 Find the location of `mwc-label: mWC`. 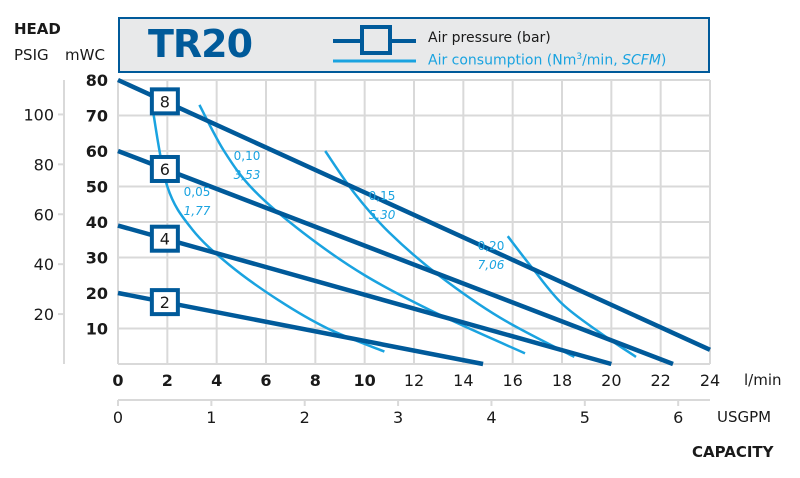

mwc-label: mWC is located at coordinates (85, 55).